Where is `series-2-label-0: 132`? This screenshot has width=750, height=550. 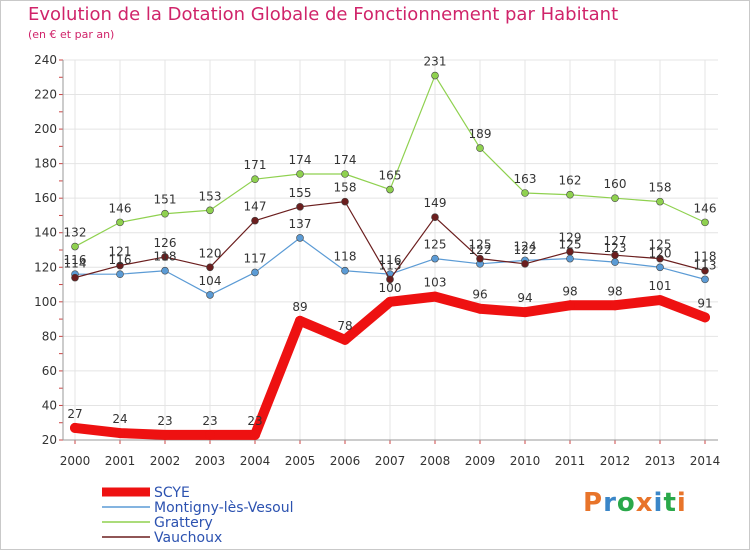 series-2-label-0: 132 is located at coordinates (75, 233).